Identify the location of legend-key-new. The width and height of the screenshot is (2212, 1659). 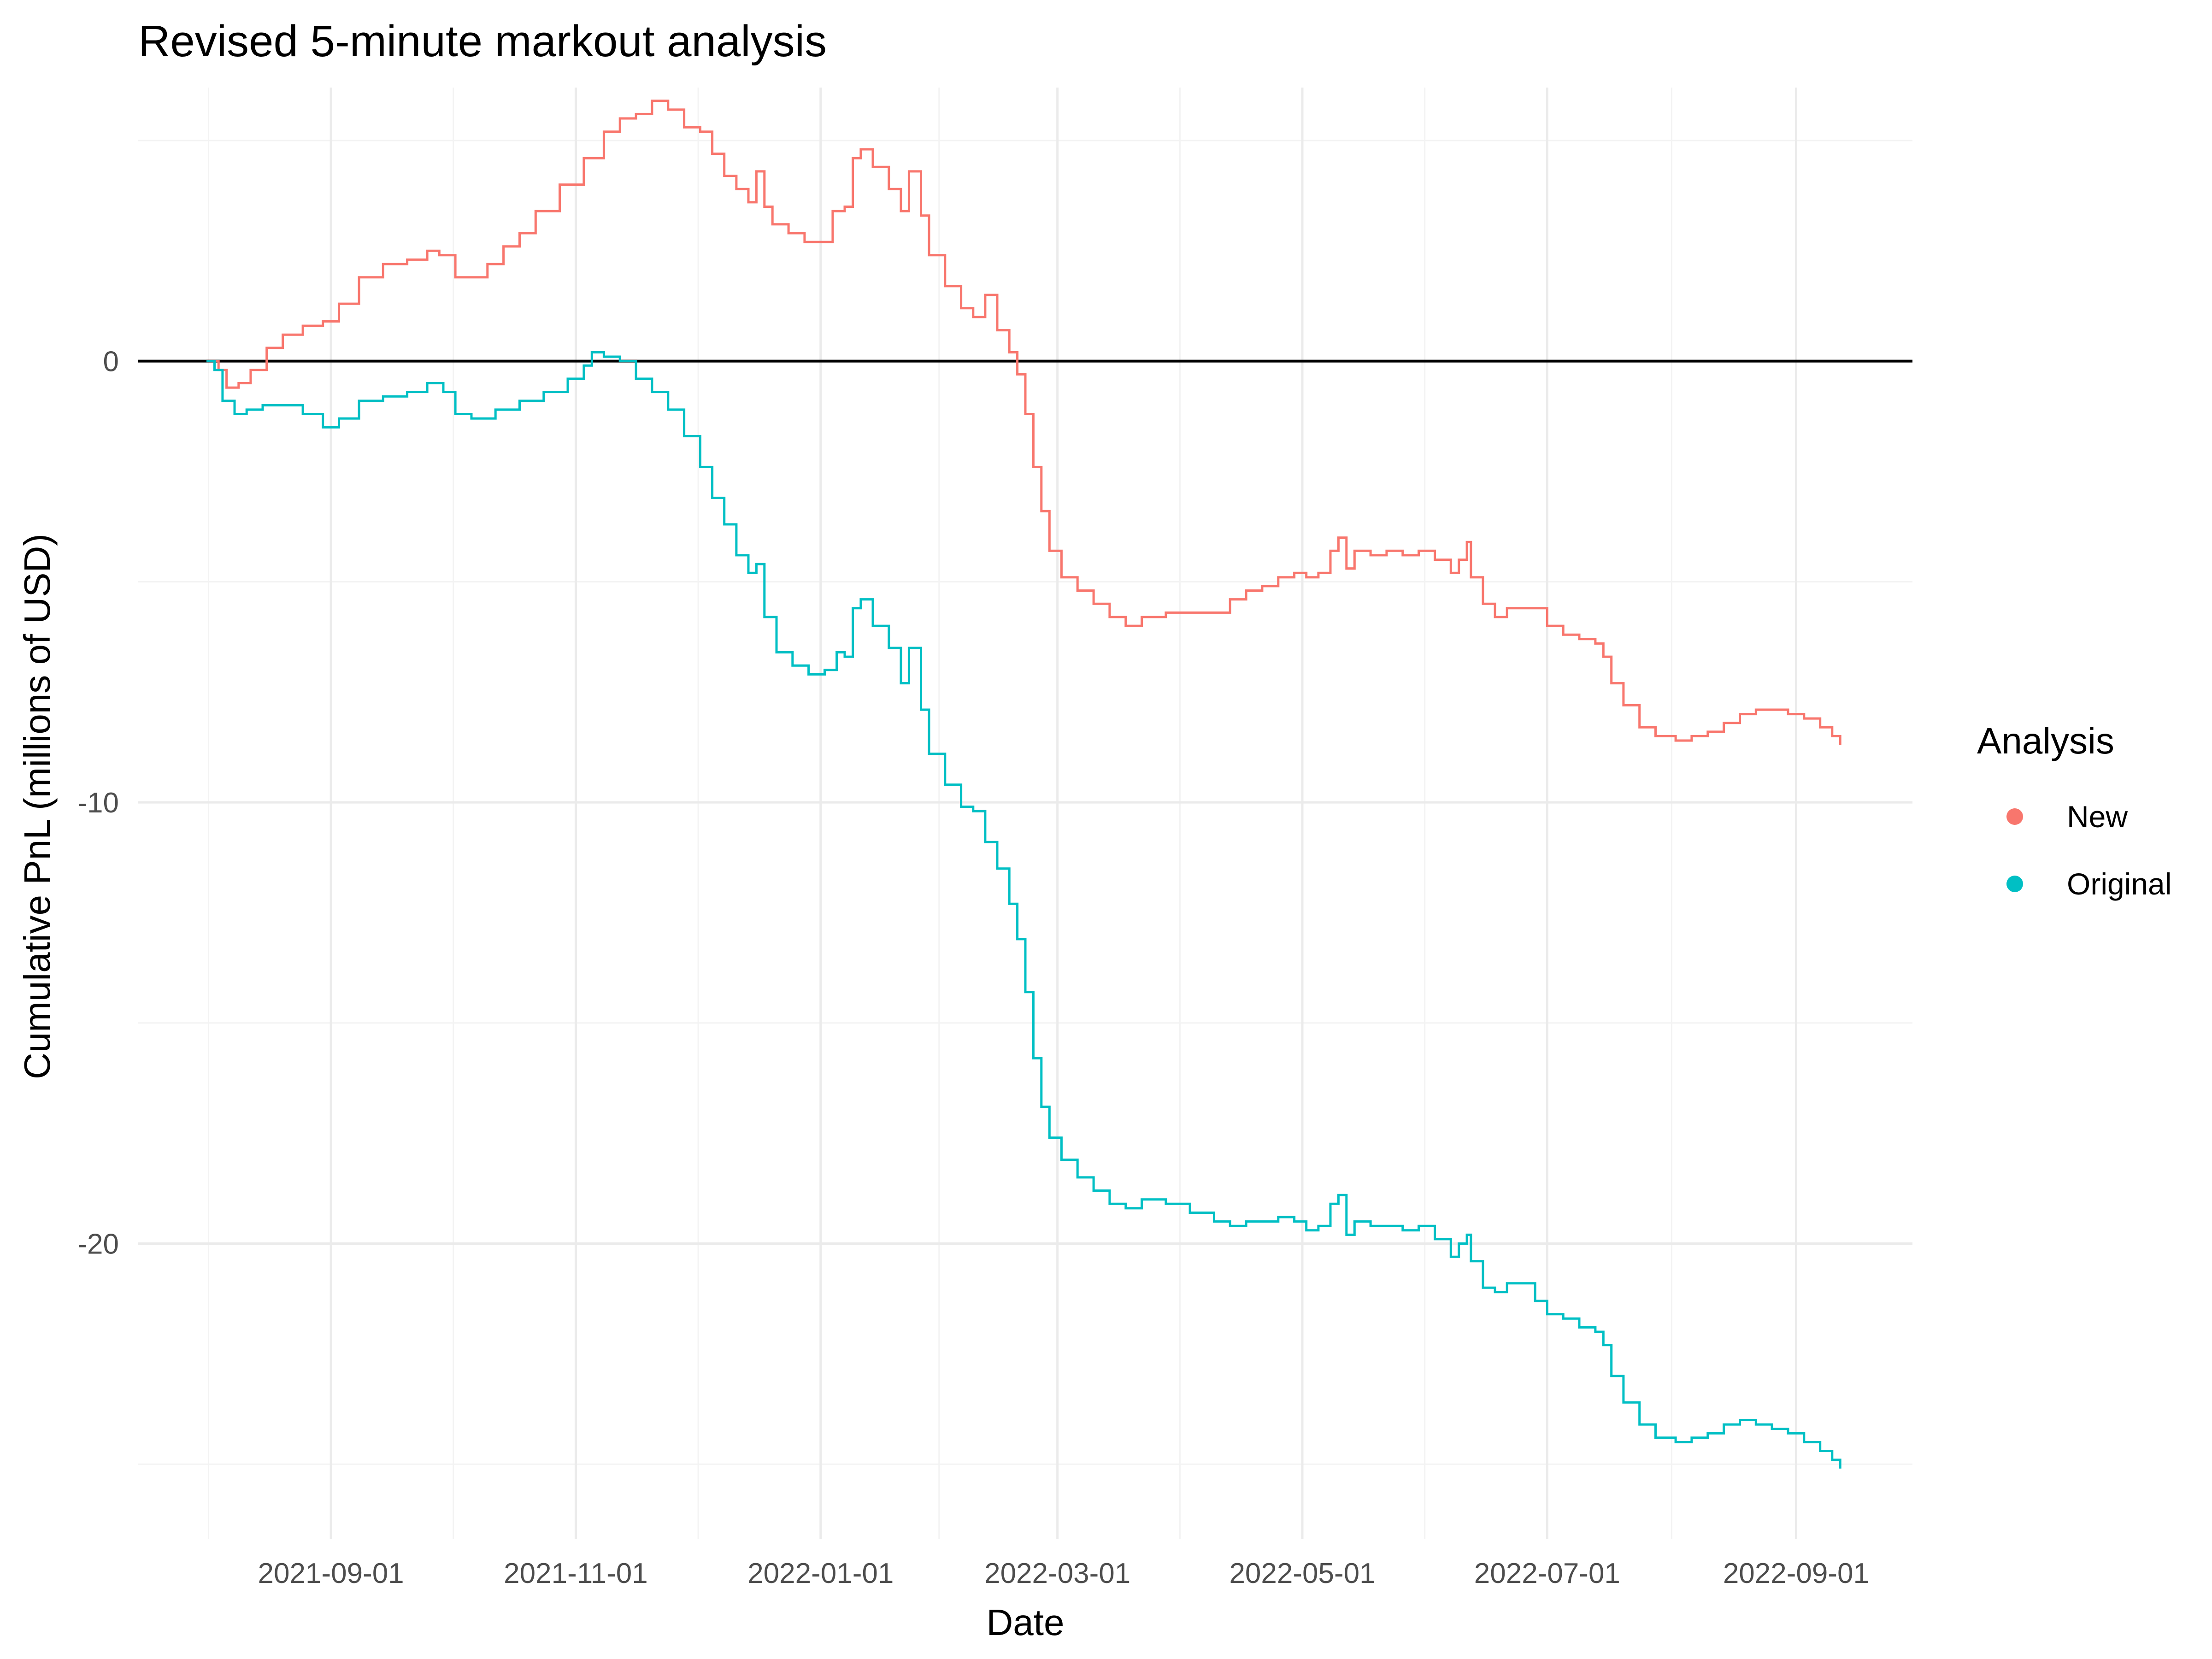
(2014, 816).